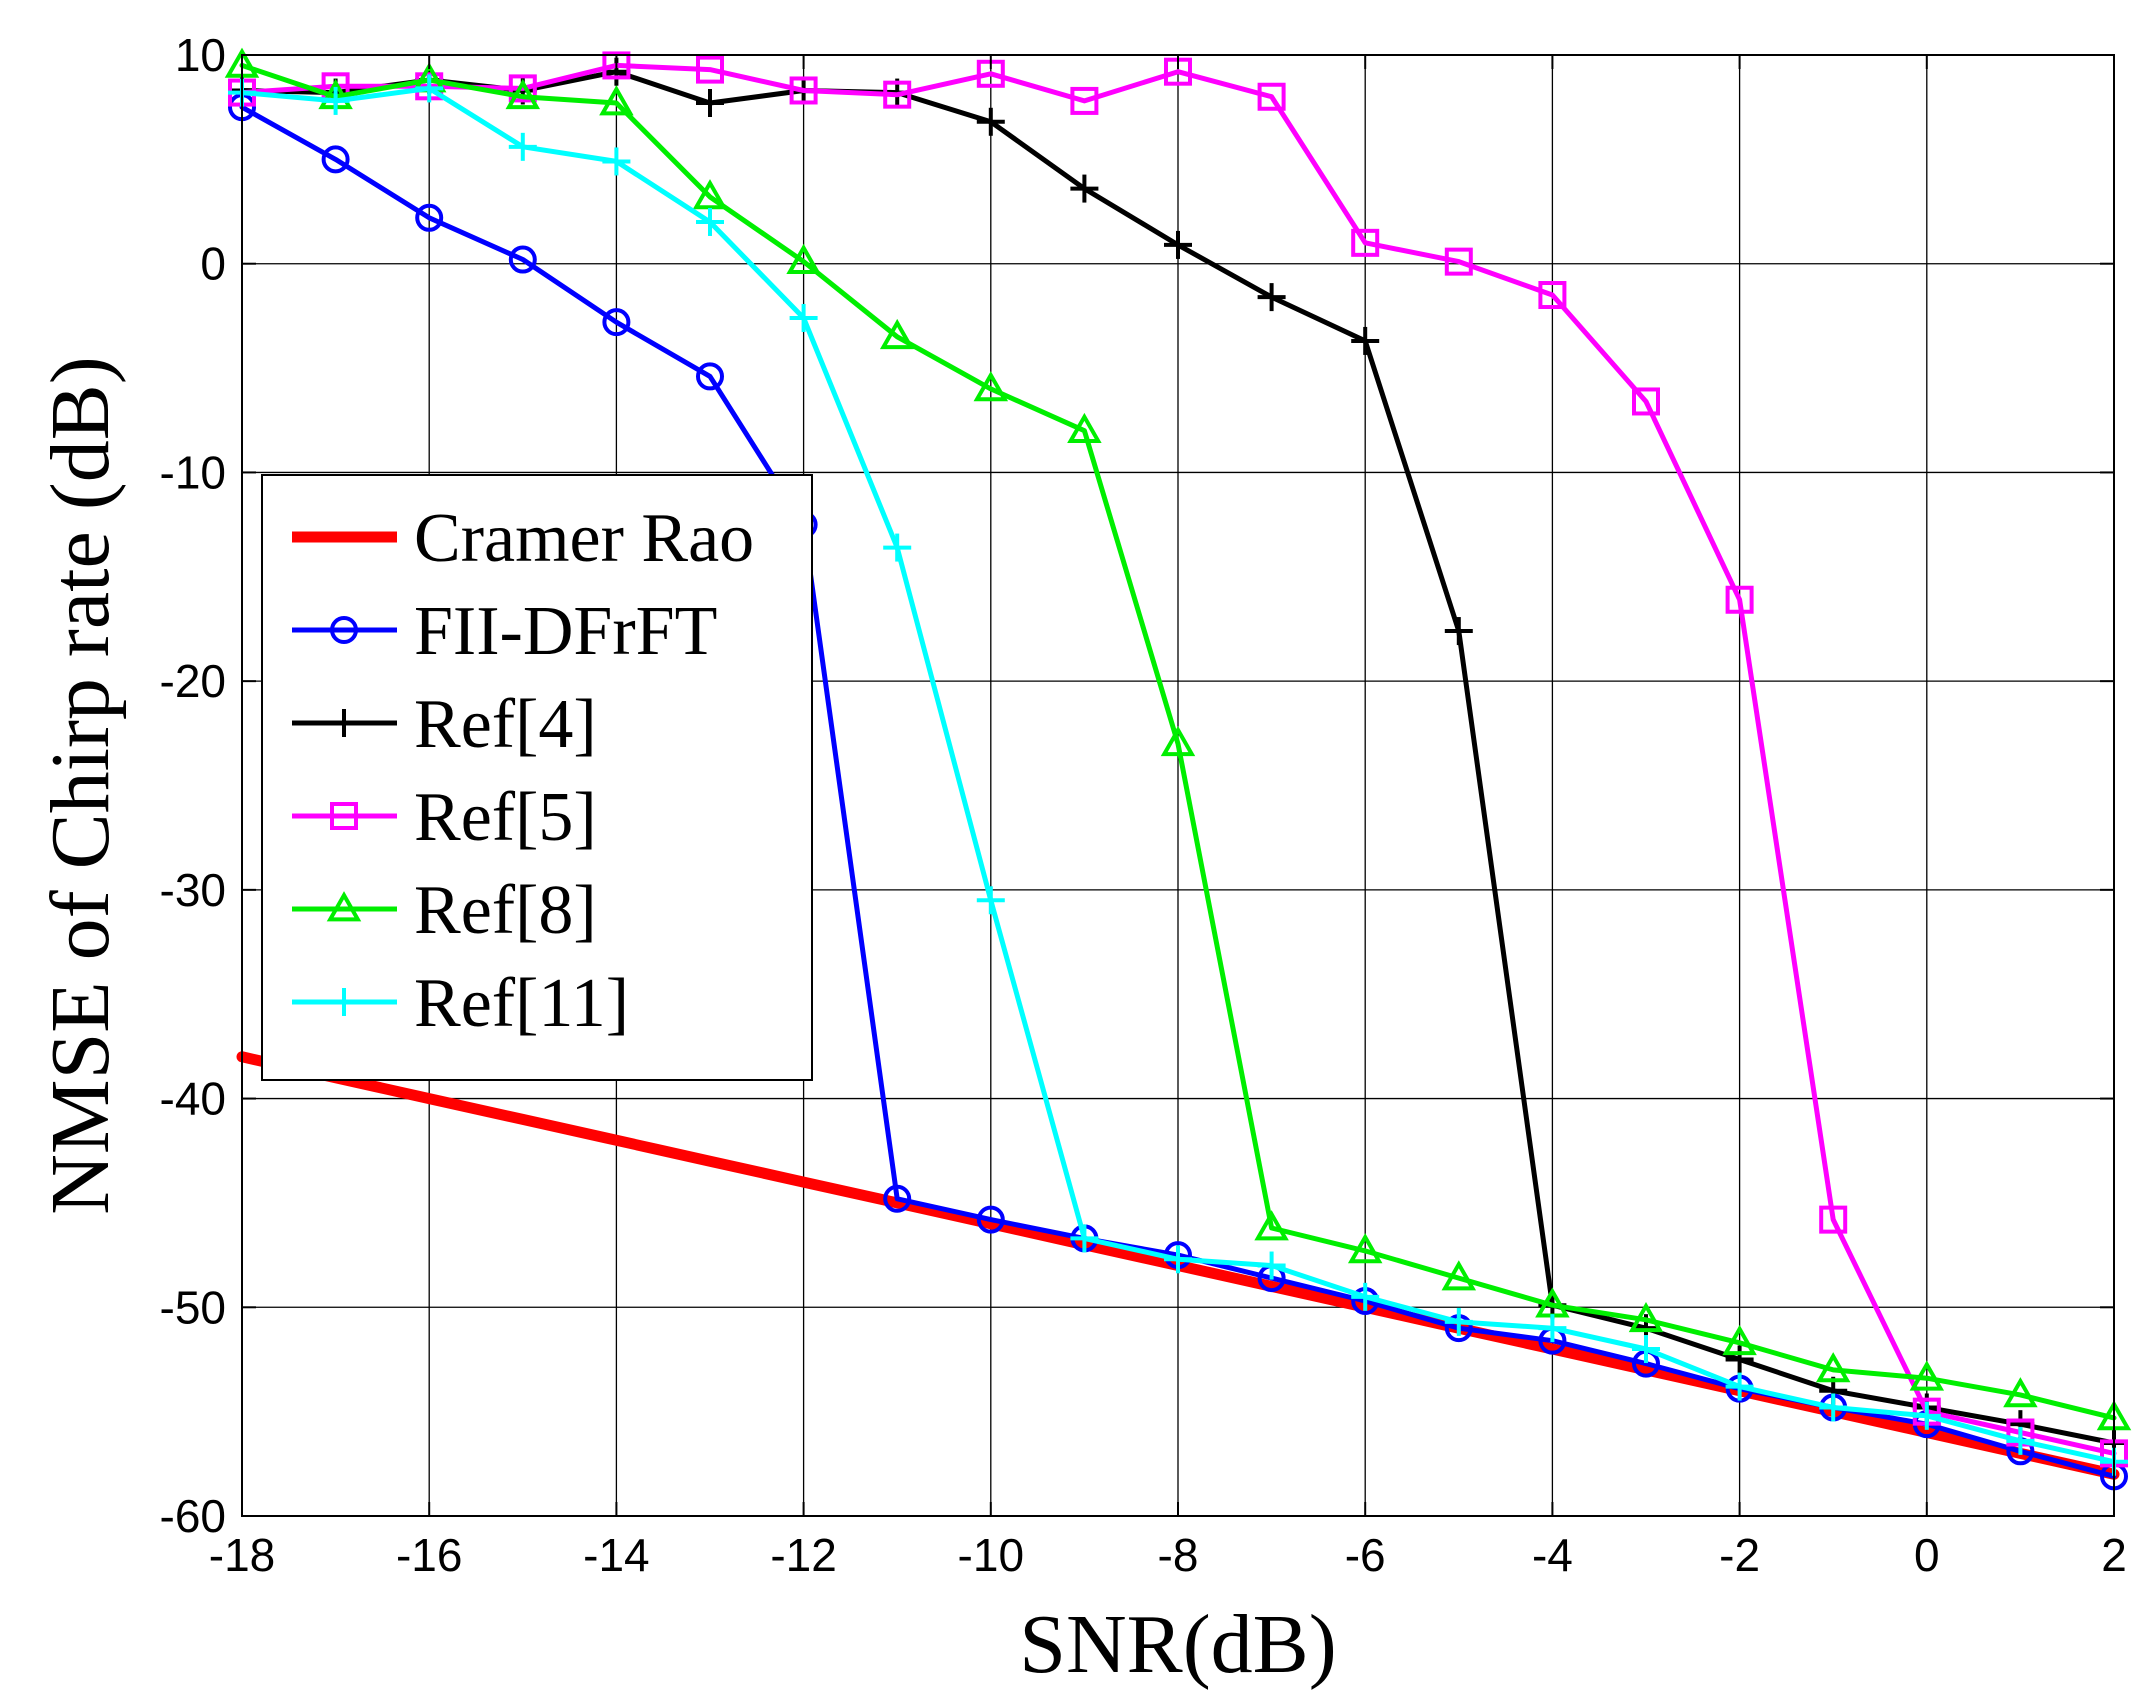 The width and height of the screenshot is (2151, 1696). I want to click on x-tick-label: -4, so click(1552, 1555).